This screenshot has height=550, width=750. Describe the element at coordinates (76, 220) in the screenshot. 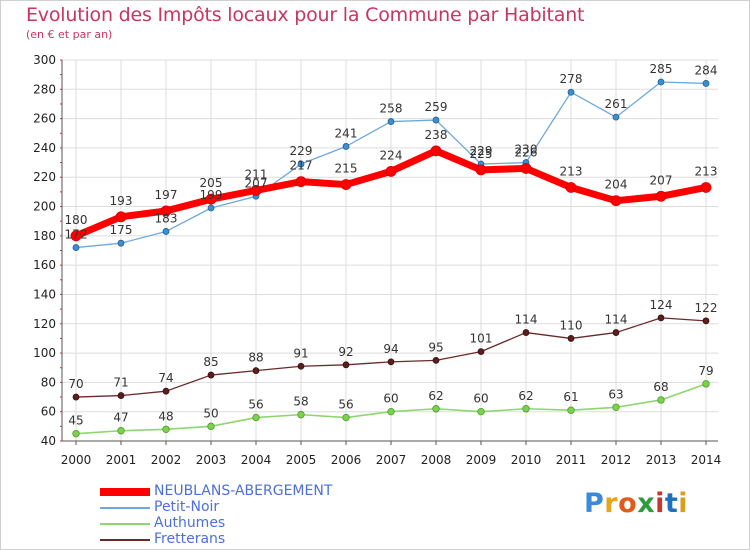

I see `data-label-neublans: 180` at that location.